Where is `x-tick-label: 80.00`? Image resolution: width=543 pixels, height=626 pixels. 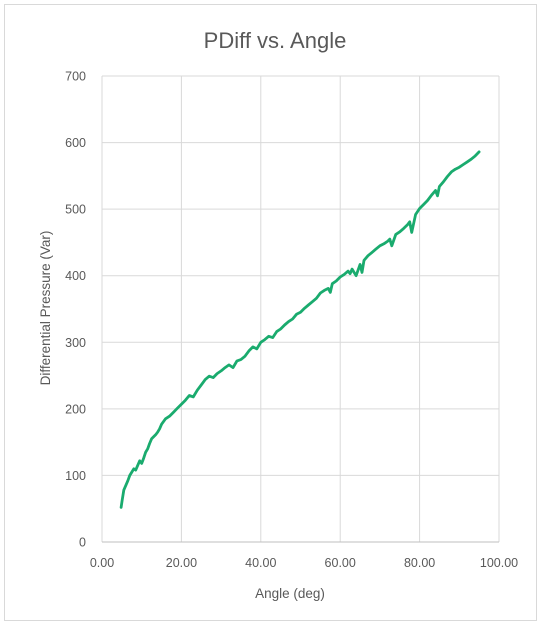 x-tick-label: 80.00 is located at coordinates (419, 563).